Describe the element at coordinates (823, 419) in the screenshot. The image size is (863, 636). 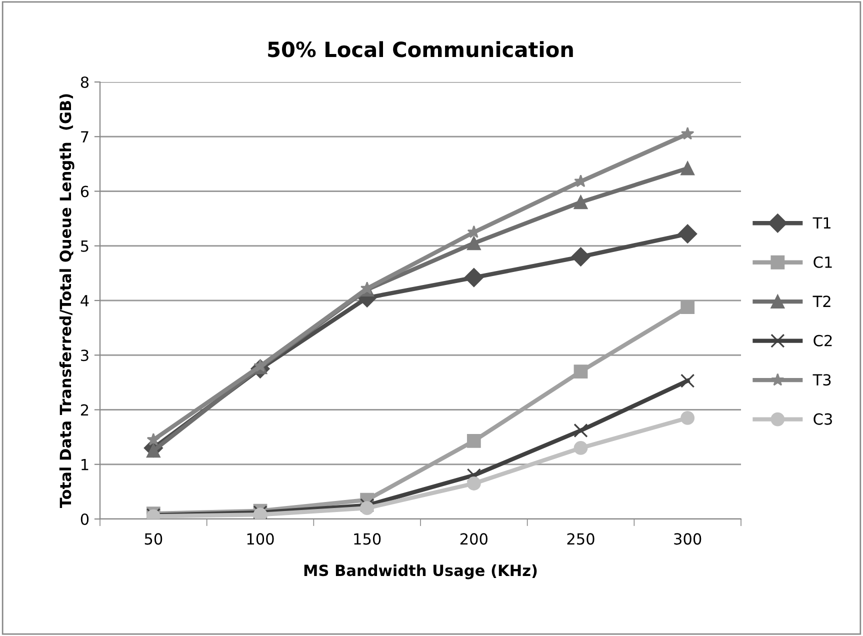
I see `legend-label: C3` at that location.